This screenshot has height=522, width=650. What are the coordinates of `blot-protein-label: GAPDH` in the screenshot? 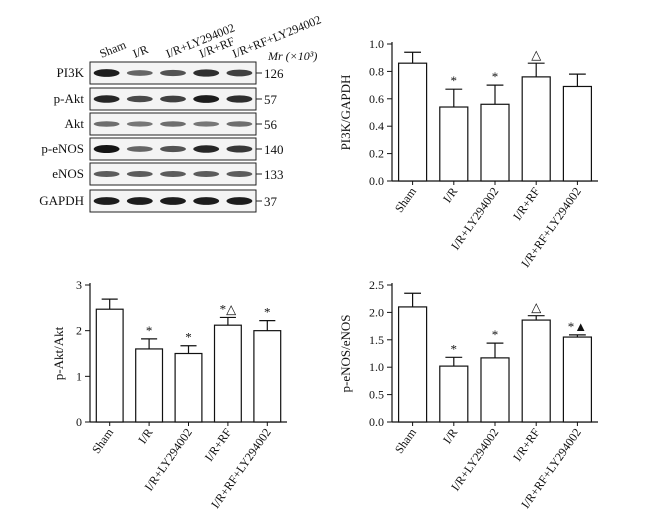 It's located at (61, 200).